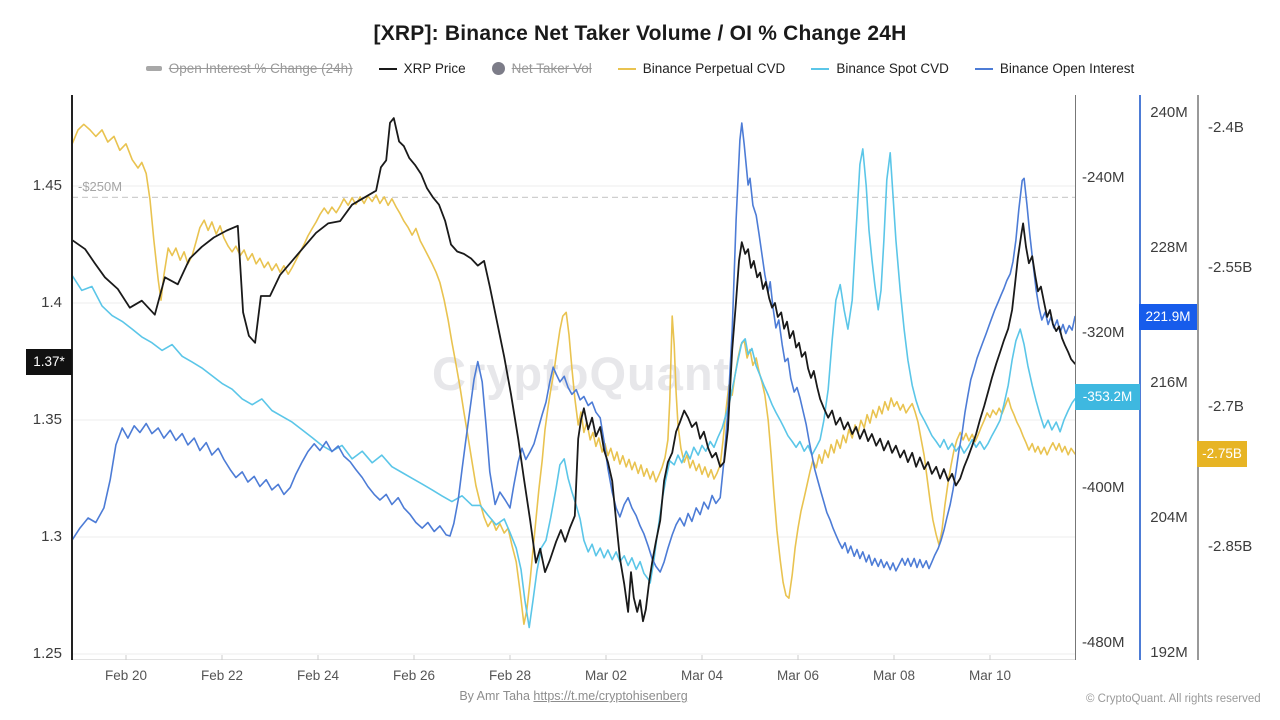  I want to click on spot-cvd-tick-label: -240M, so click(1103, 177).